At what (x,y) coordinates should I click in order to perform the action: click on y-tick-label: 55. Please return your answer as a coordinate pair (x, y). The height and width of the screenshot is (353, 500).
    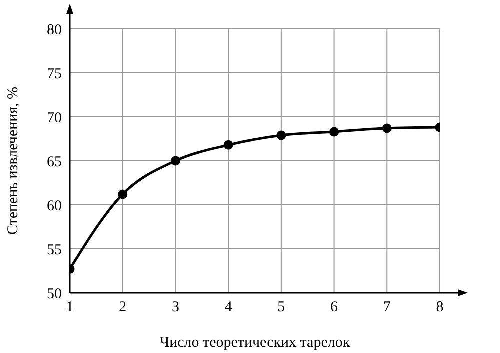
    Looking at the image, I should click on (54, 250).